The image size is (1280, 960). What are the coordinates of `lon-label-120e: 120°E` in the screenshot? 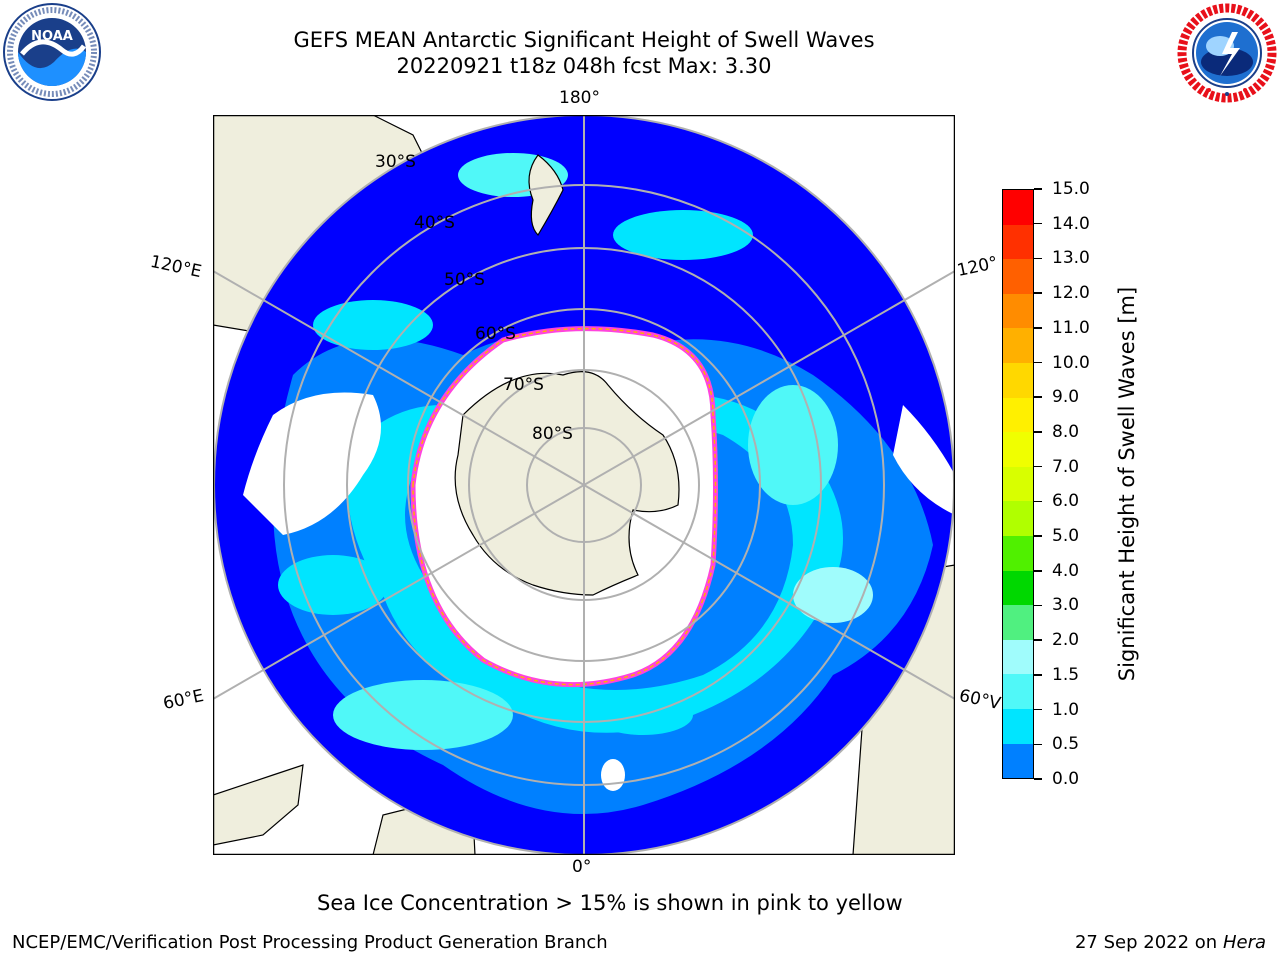 It's located at (176, 267).